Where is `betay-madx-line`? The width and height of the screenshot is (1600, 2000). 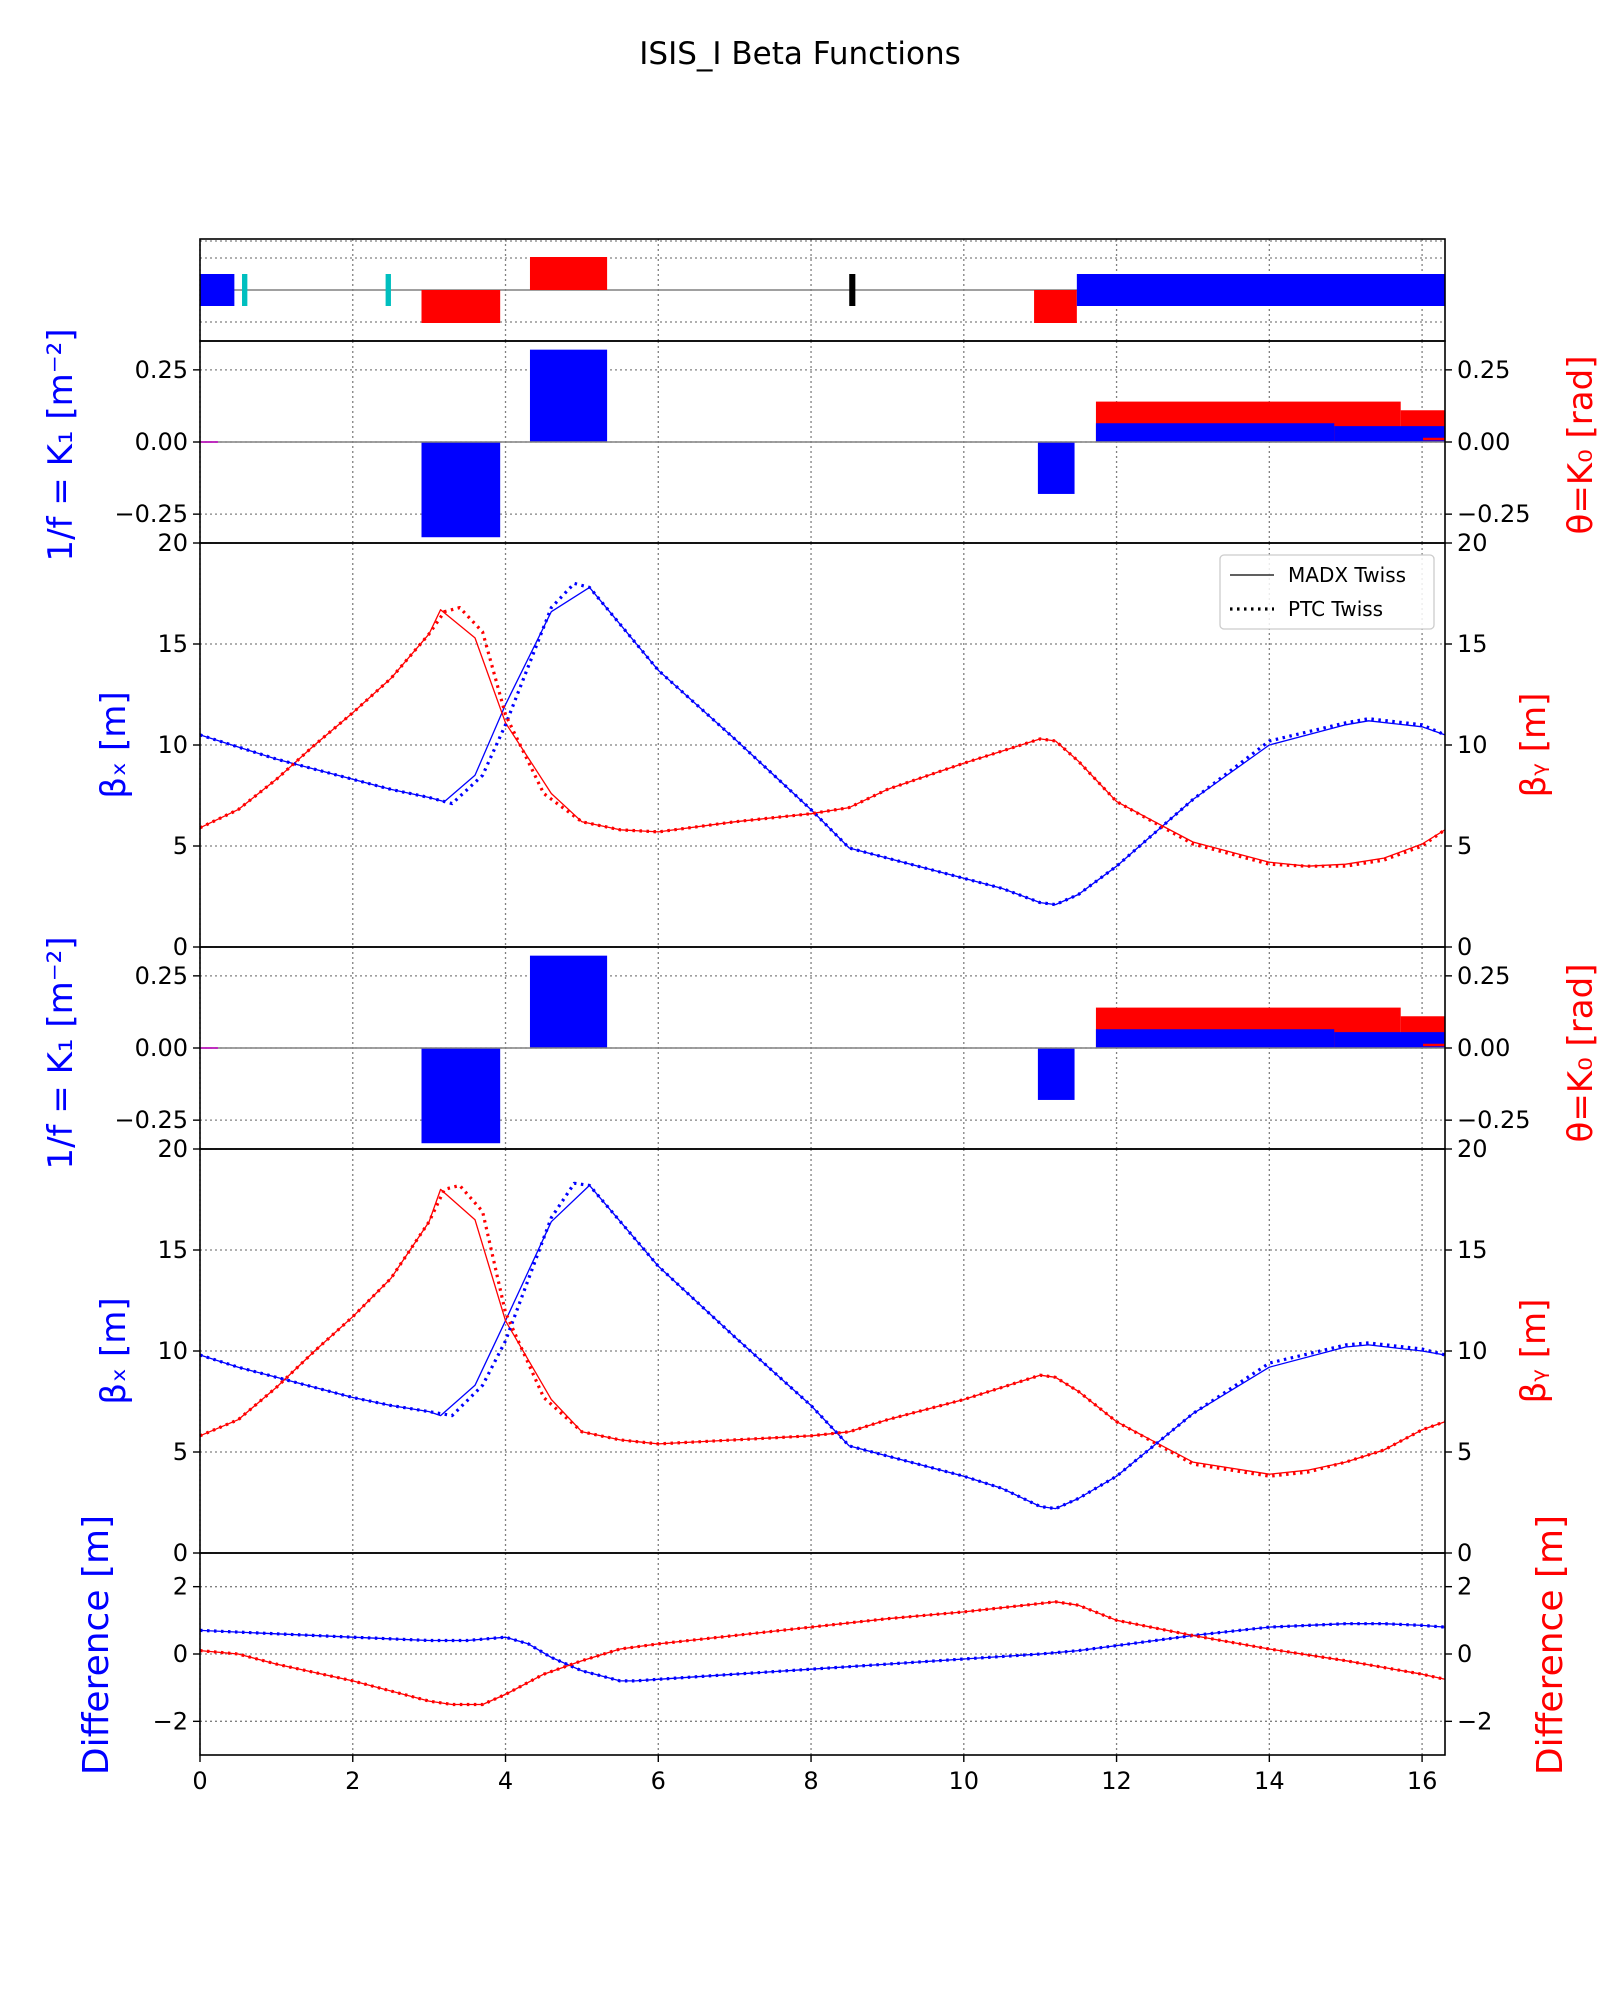
betay-madx-line is located at coordinates (822, 738).